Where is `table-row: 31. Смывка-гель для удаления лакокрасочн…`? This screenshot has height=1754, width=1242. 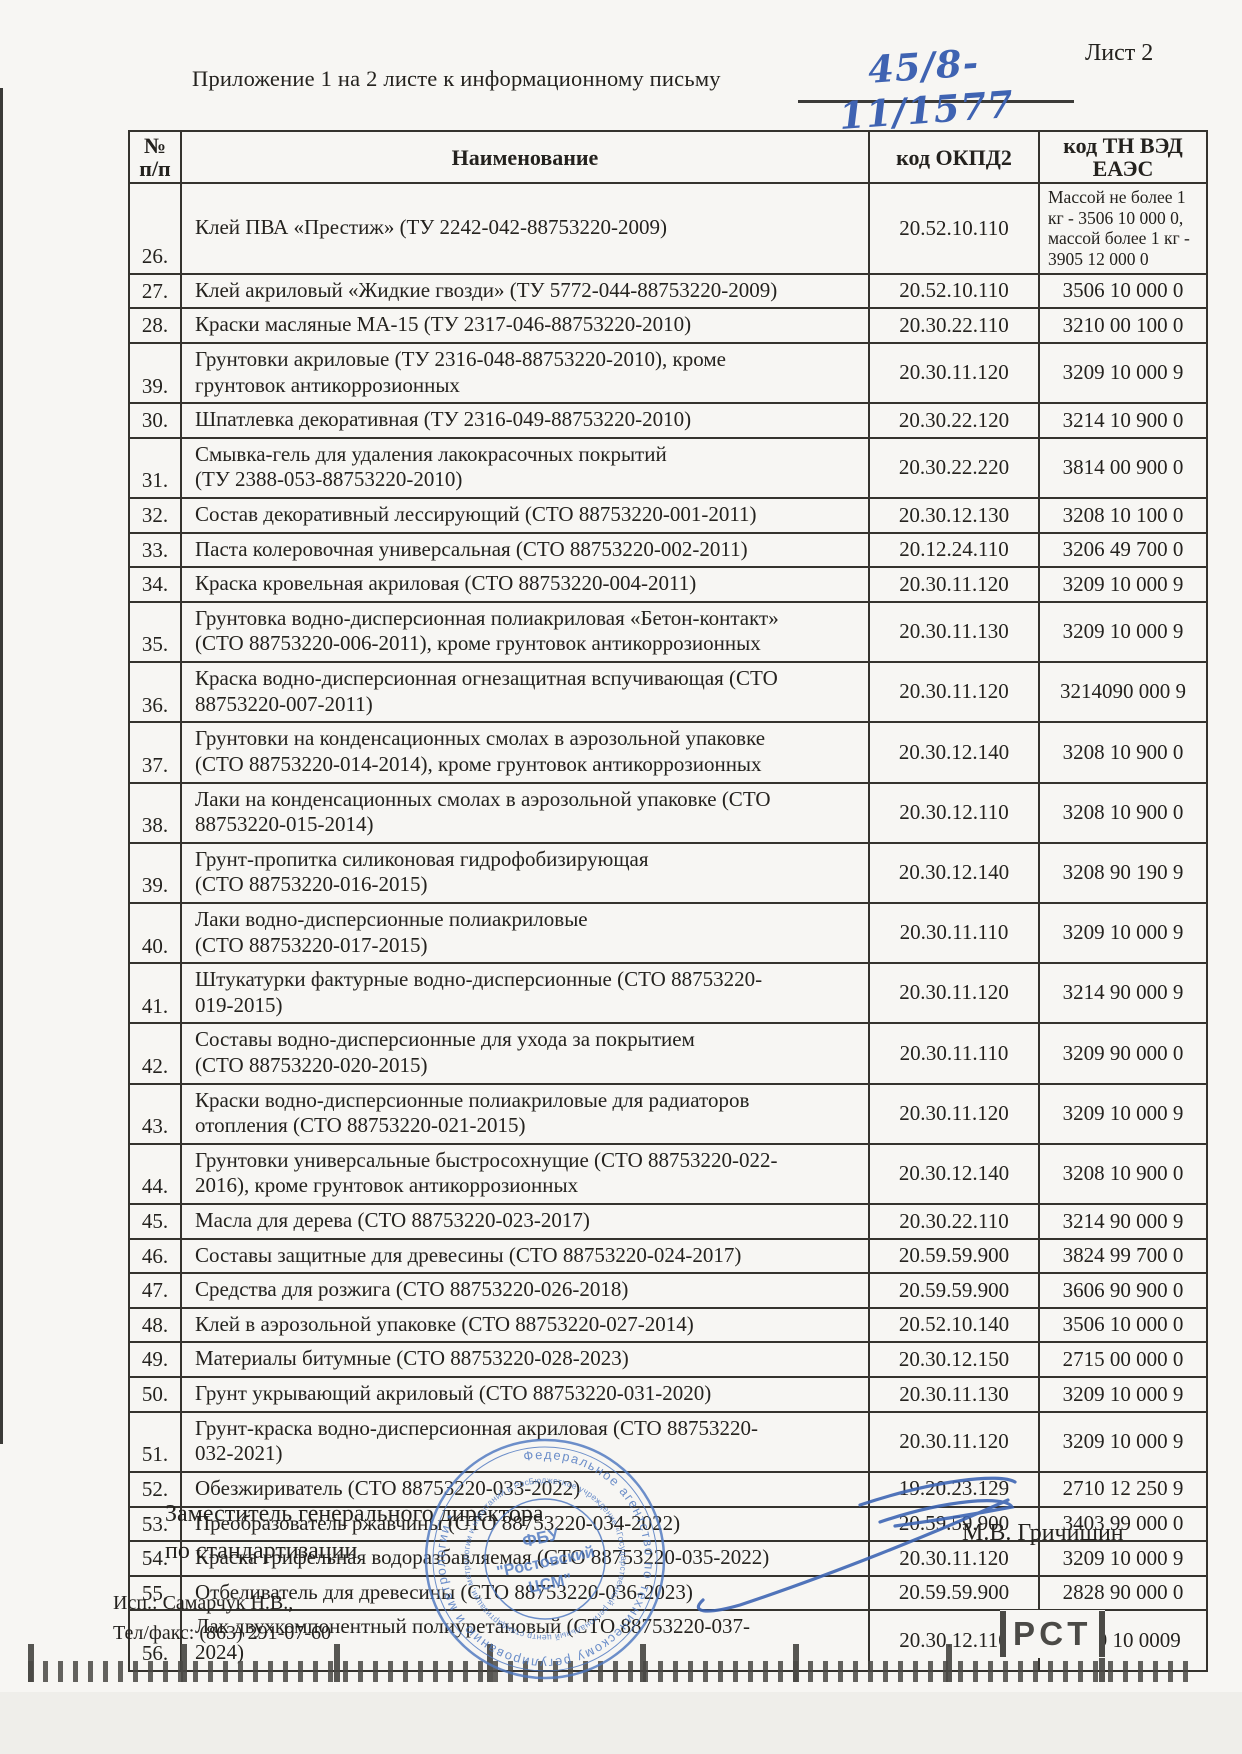
table-row: 31. Смывка-гель для удаления лакокрасочн… is located at coordinates (668, 468).